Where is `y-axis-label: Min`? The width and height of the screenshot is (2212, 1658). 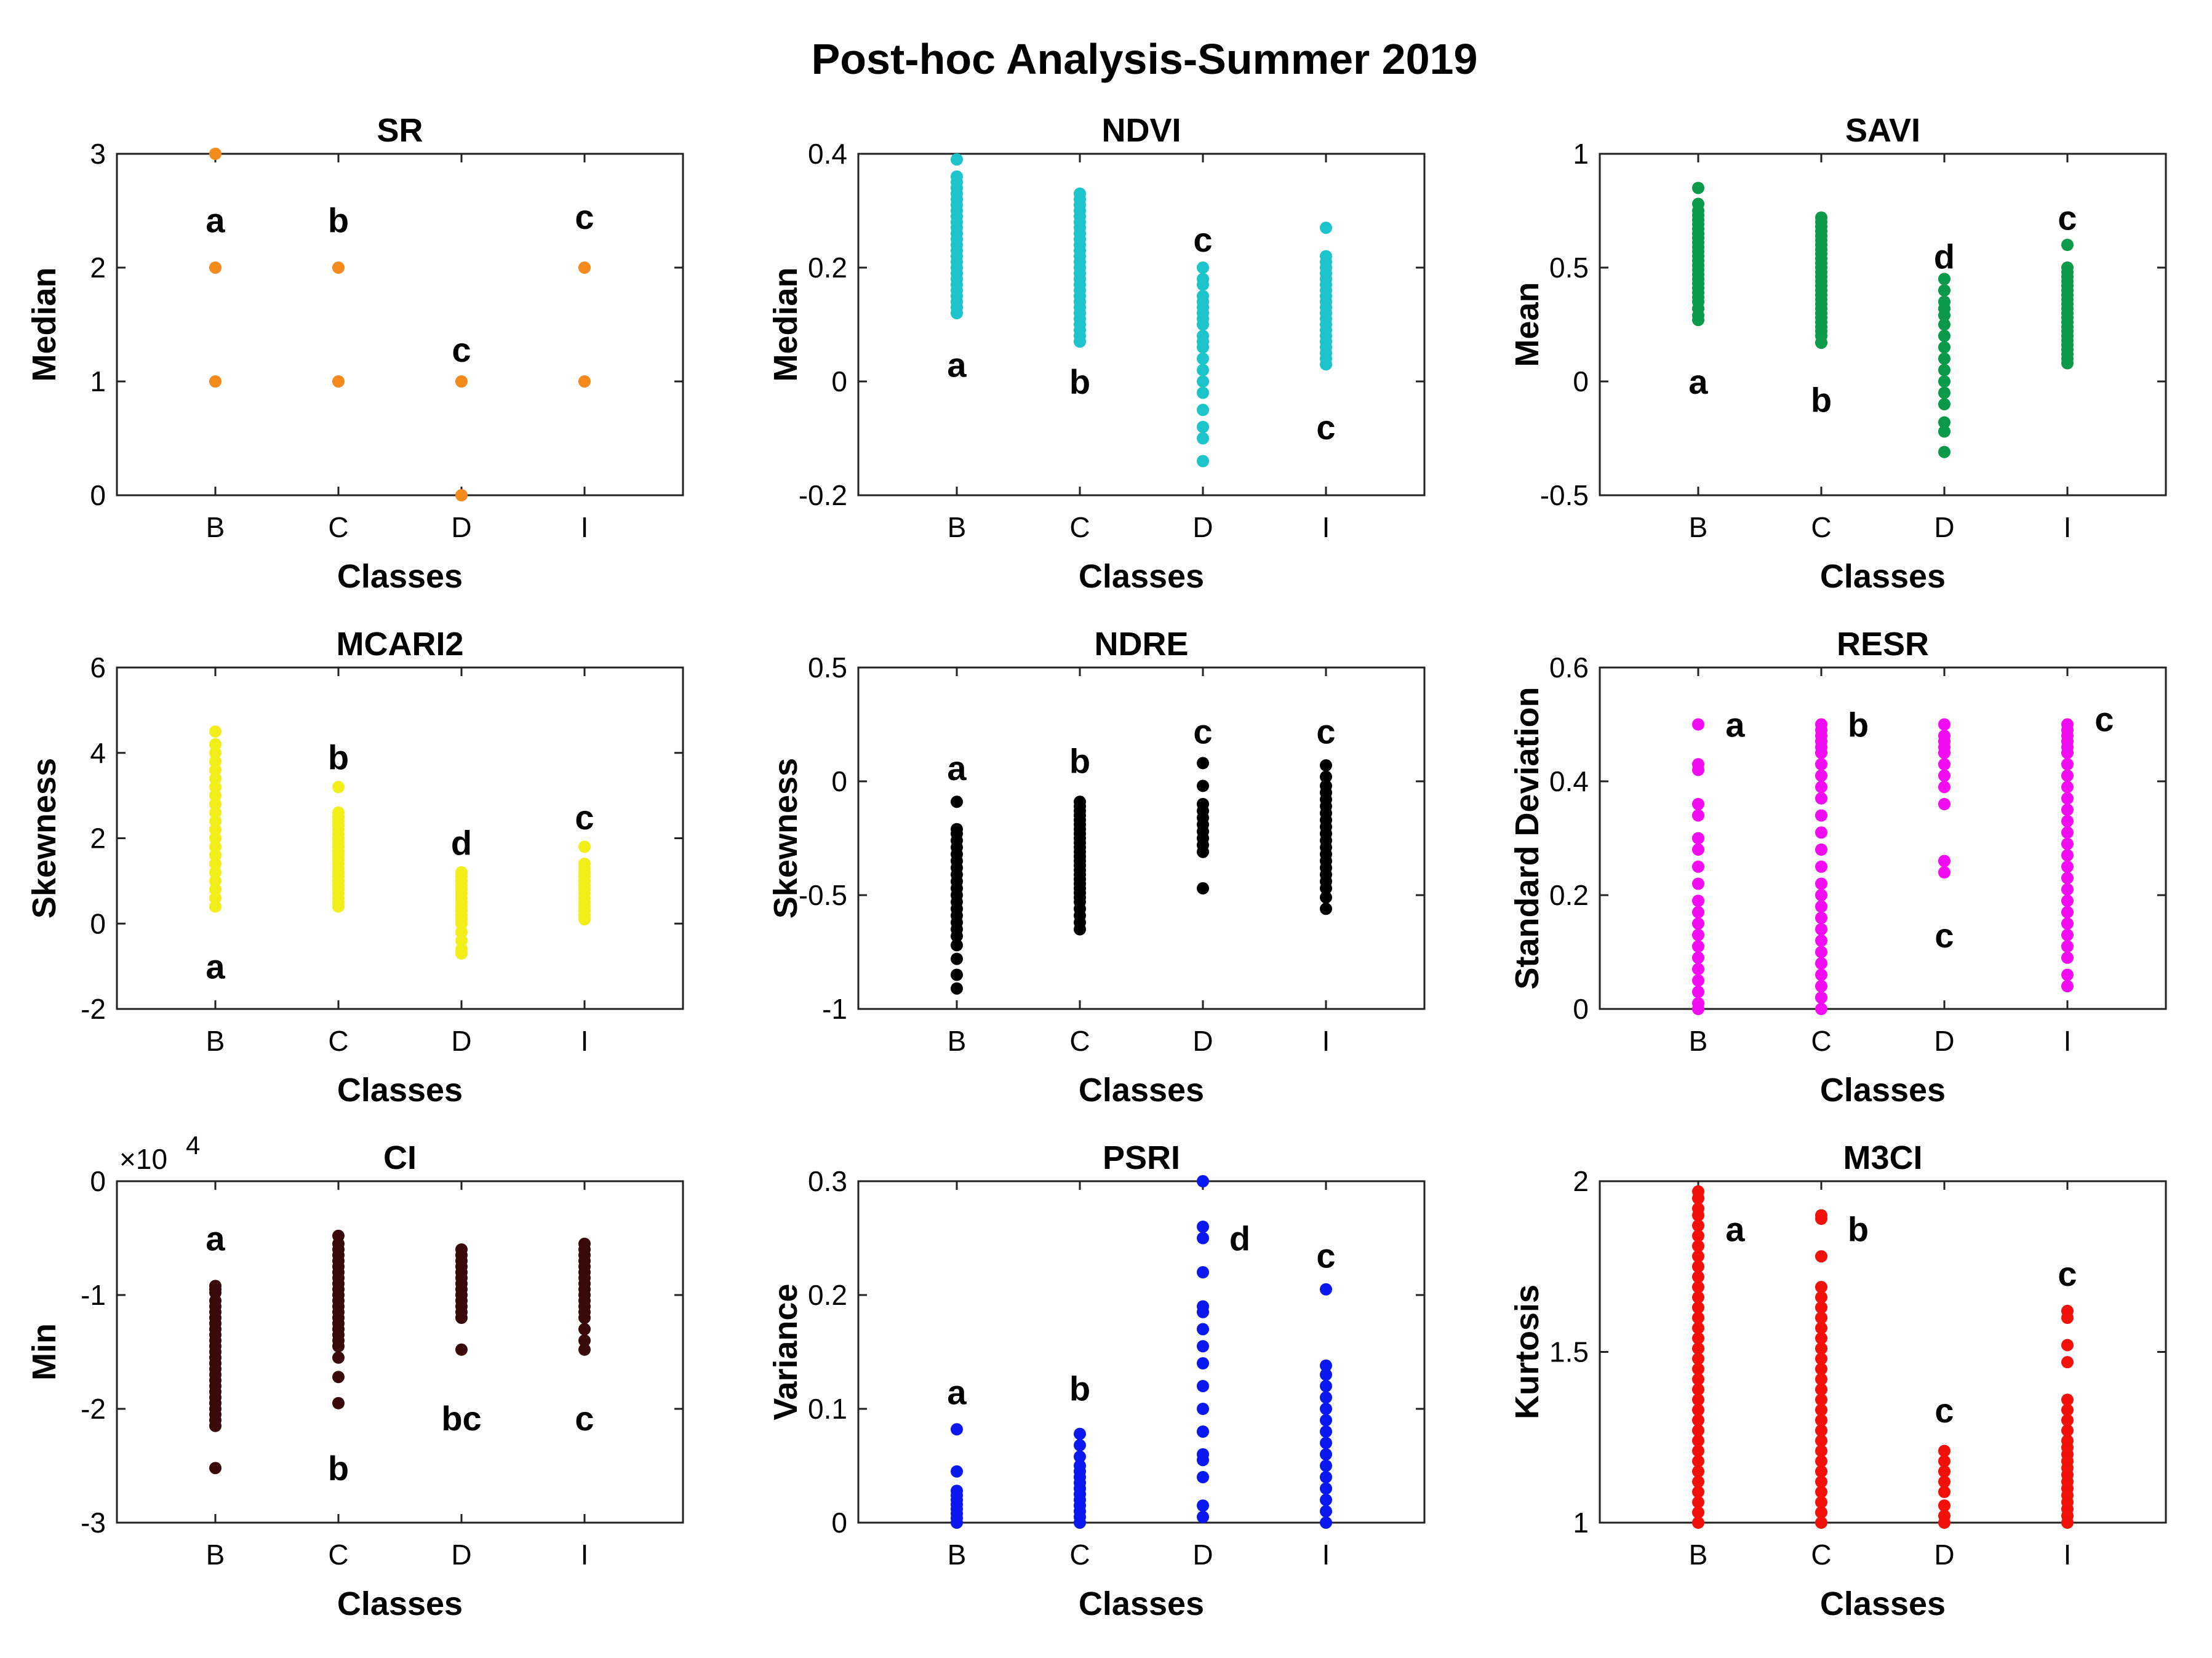
y-axis-label: Min is located at coordinates (44, 1352).